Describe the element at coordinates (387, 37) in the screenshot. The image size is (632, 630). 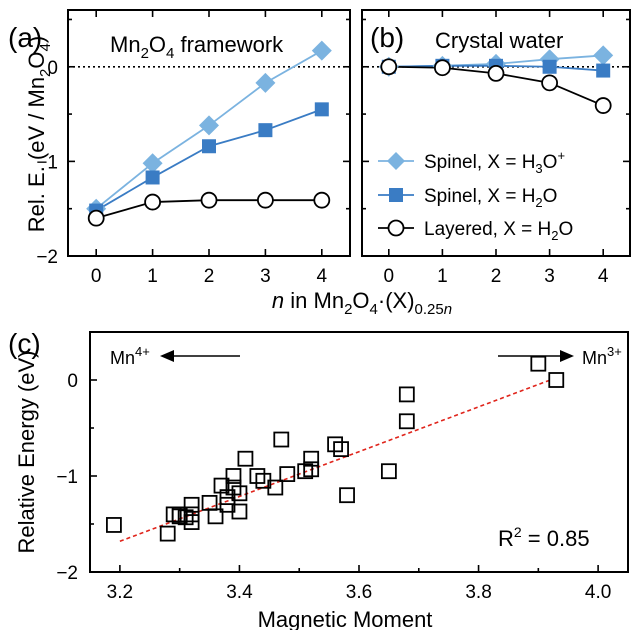
I see `panel-b-label: (b)` at that location.